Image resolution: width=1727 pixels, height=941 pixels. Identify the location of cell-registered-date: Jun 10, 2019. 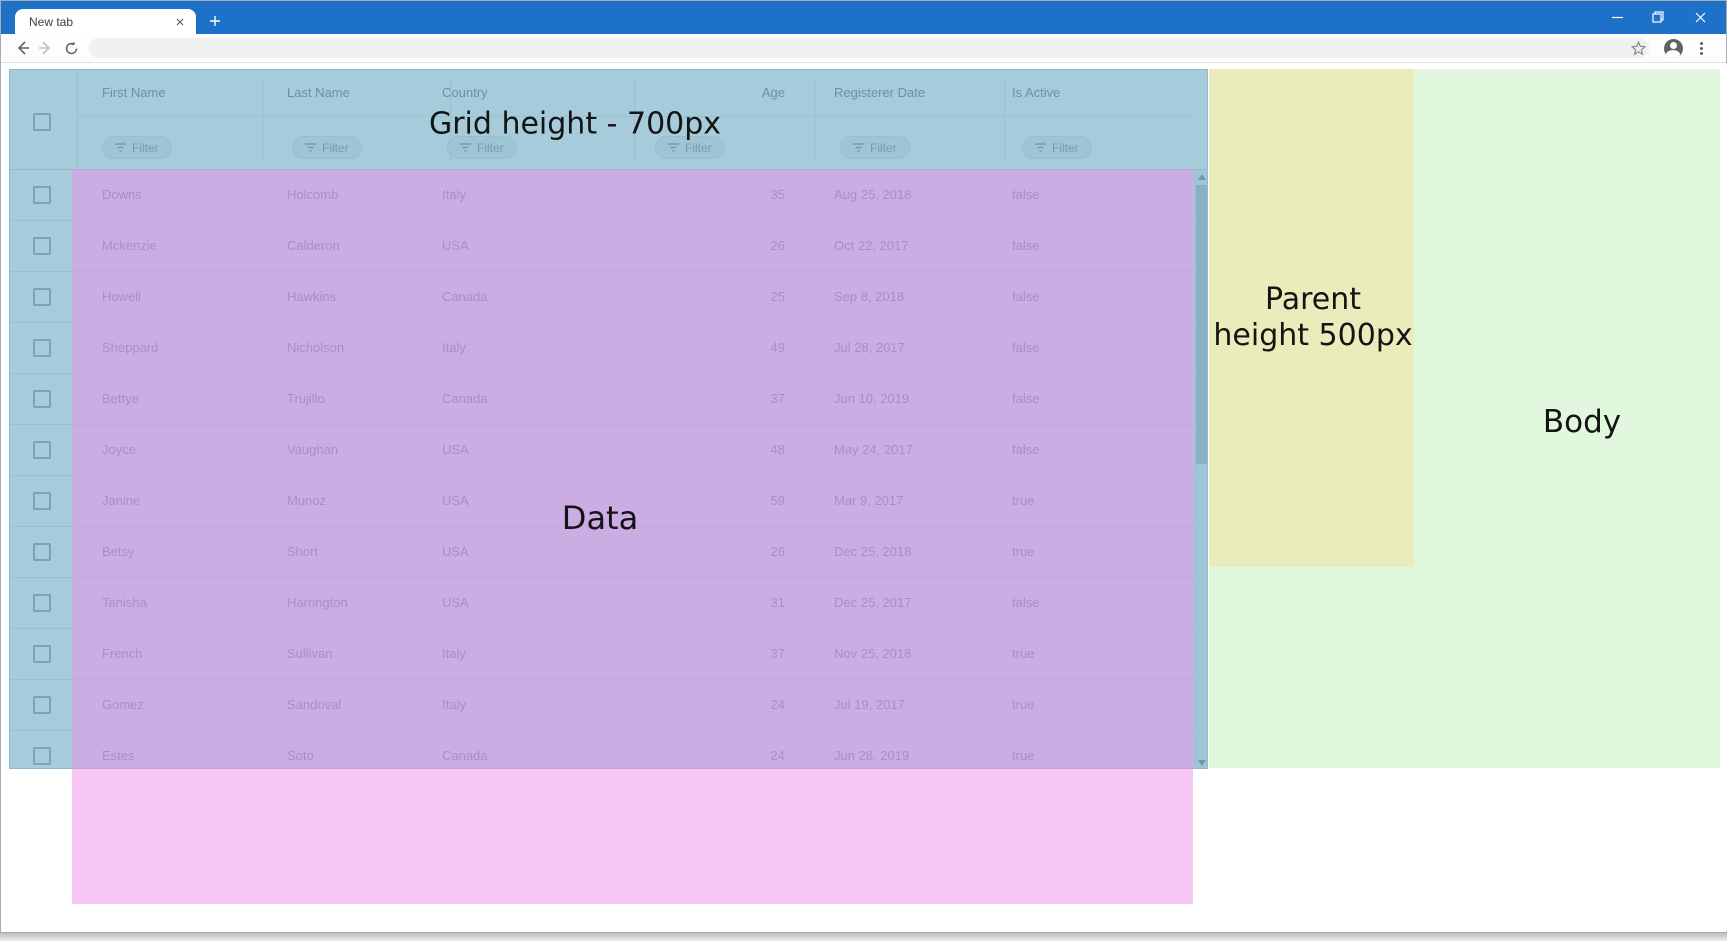
(872, 398).